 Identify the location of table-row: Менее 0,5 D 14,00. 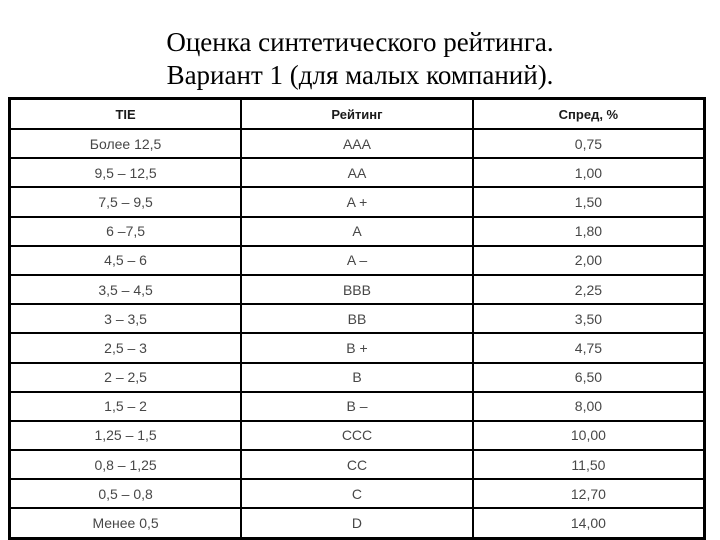
(357, 523).